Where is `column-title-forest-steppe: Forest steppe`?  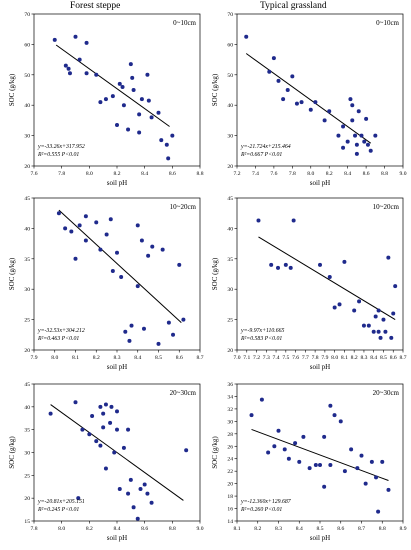 column-title-forest-steppe: Forest steppe is located at coordinates (95, 6).